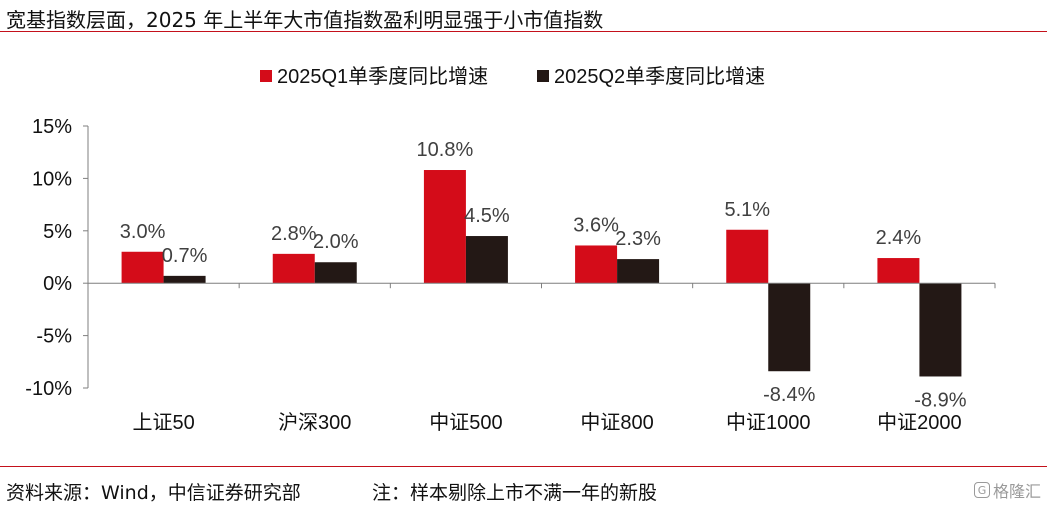 This screenshot has height=505, width=1047. I want to click on data-label: 10.8%, so click(445, 150).